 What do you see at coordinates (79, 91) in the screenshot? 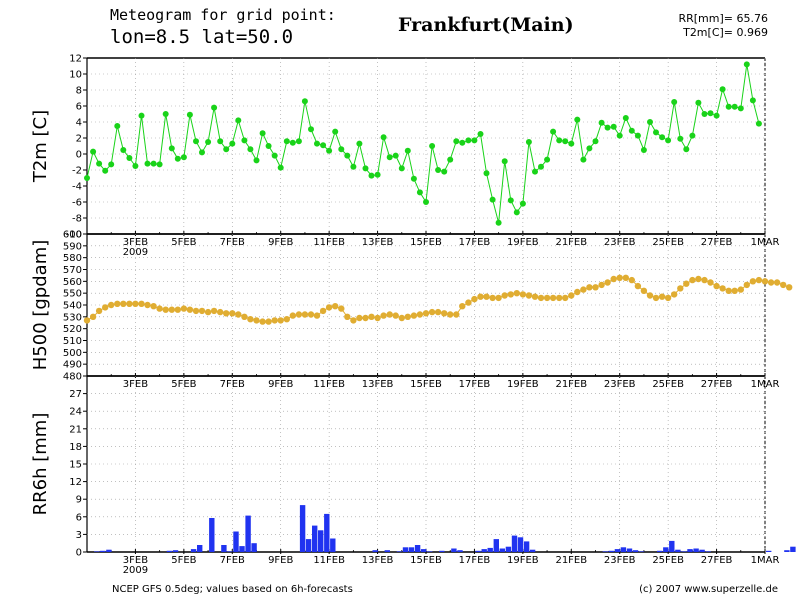
I see `t2m-y-tick-label: 8` at bounding box center [79, 91].